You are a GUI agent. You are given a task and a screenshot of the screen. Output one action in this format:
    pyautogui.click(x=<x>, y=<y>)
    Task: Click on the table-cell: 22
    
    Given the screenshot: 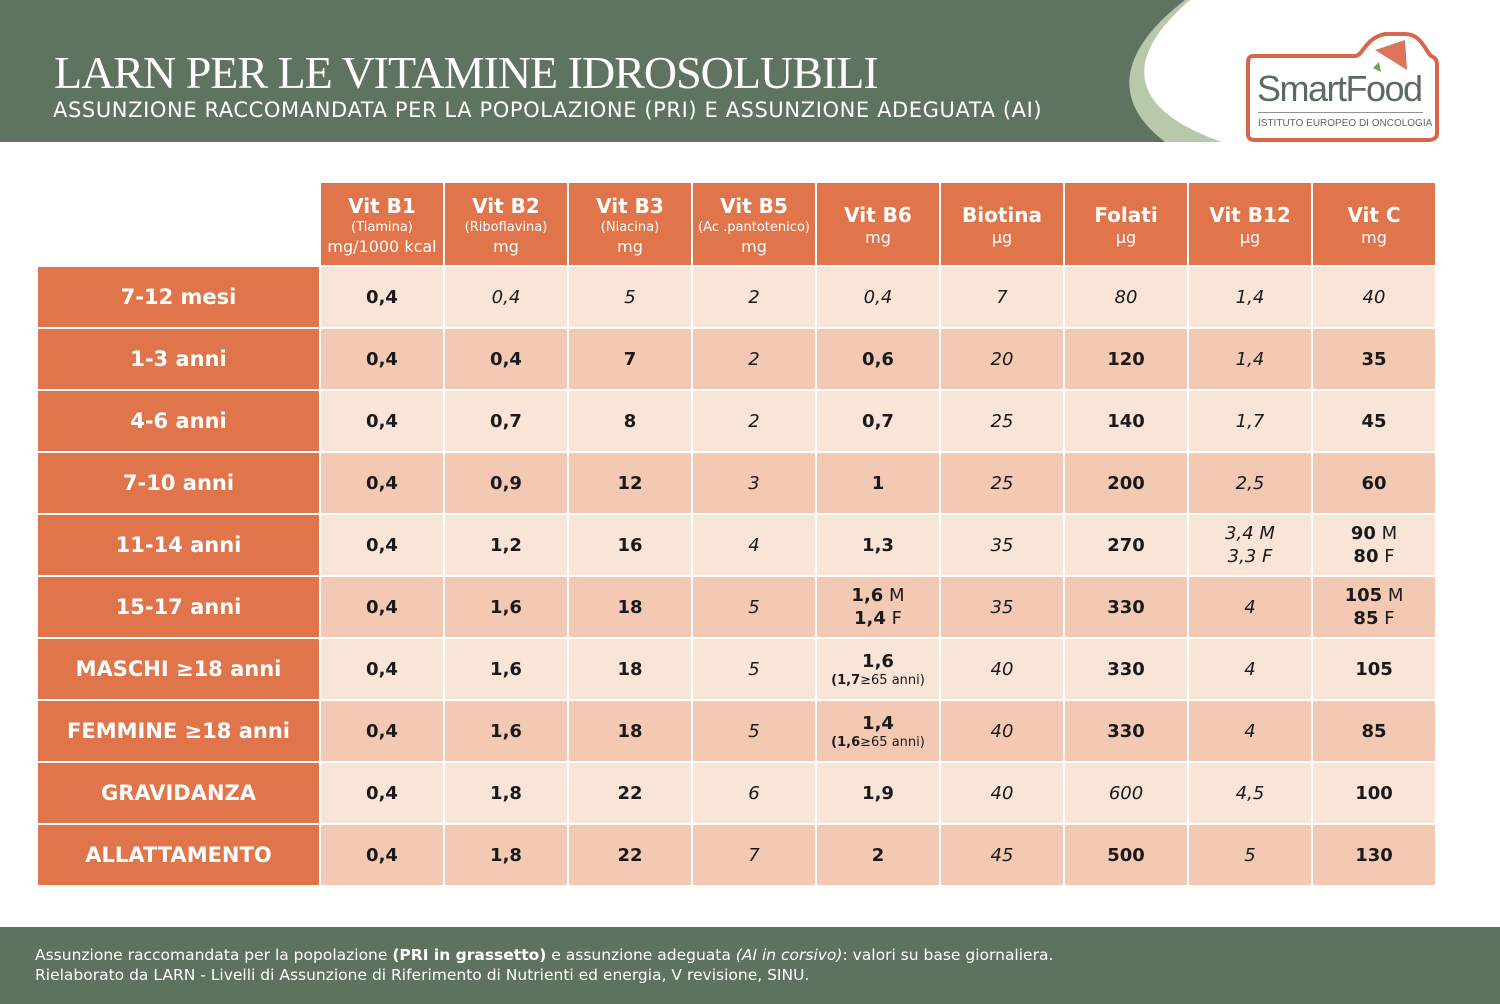 What is the action you would take?
    pyautogui.click(x=630, y=793)
    